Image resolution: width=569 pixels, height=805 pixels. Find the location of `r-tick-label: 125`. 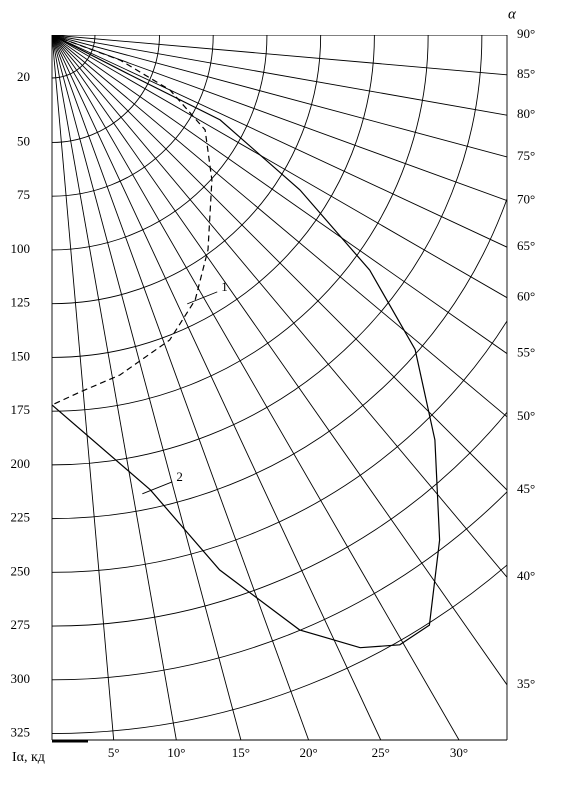

r-tick-label: 125 is located at coordinates (21, 302).